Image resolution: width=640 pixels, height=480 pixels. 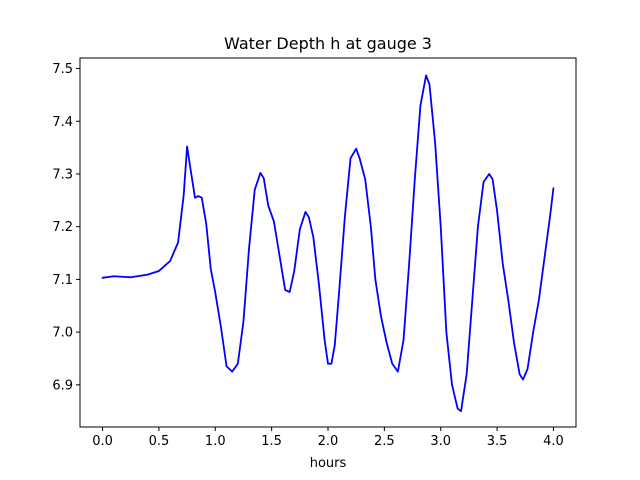 I want to click on y-tick-label: 7.1, so click(x=62, y=280).